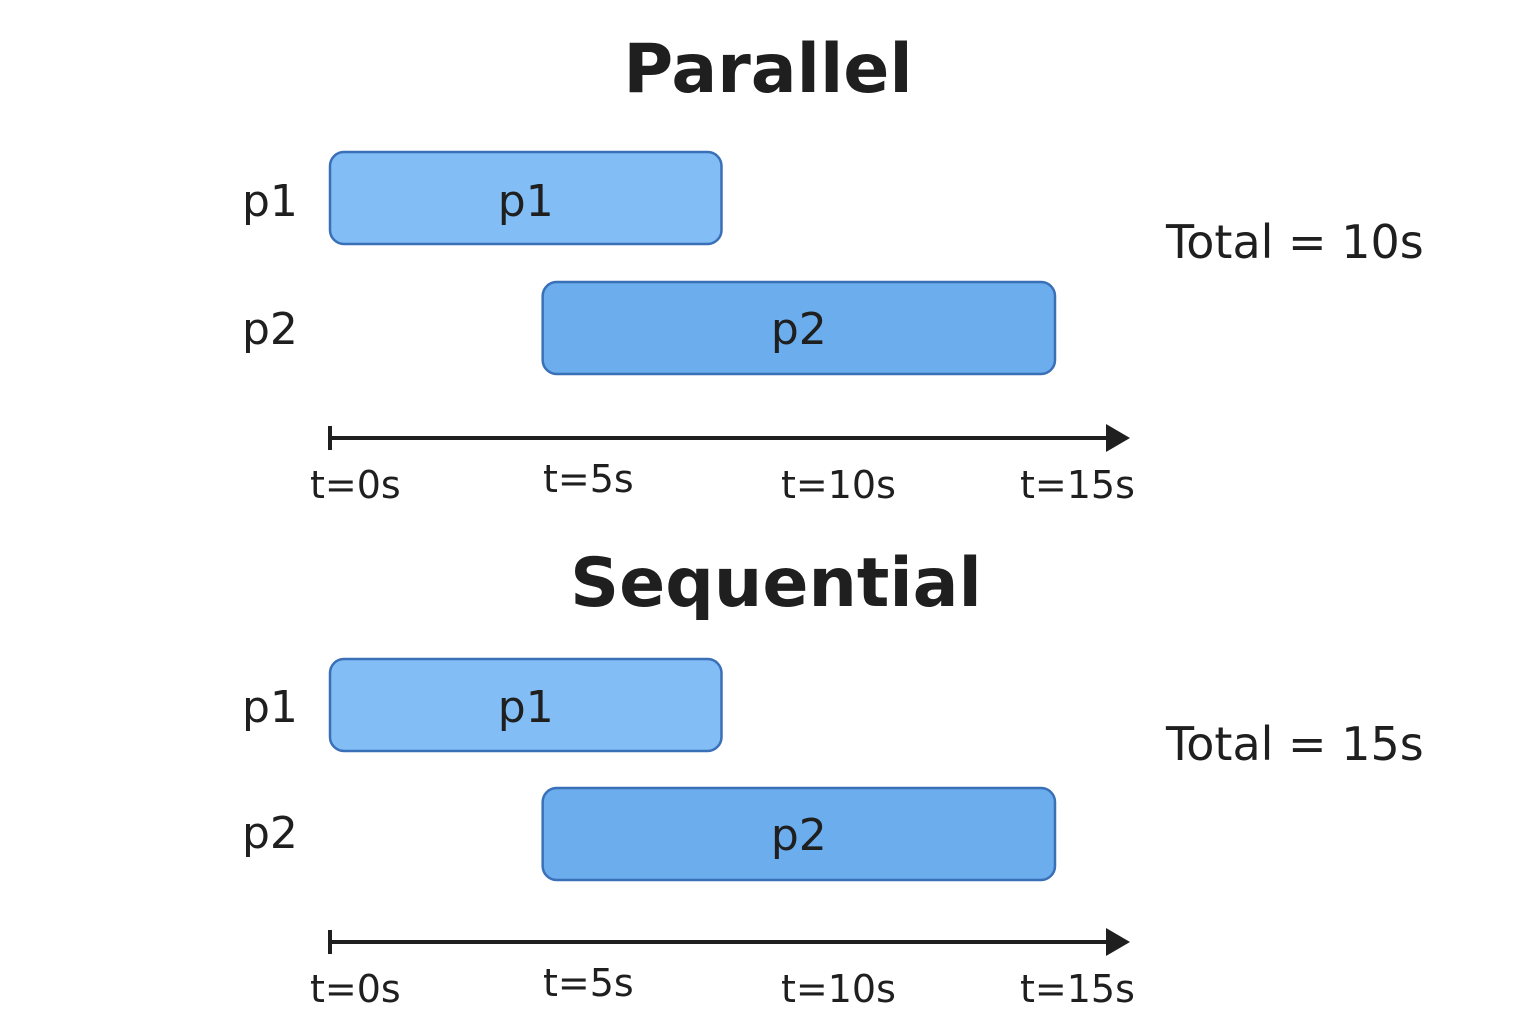  Describe the element at coordinates (1294, 242) in the screenshot. I see `total-duration: Total = 10s` at that location.